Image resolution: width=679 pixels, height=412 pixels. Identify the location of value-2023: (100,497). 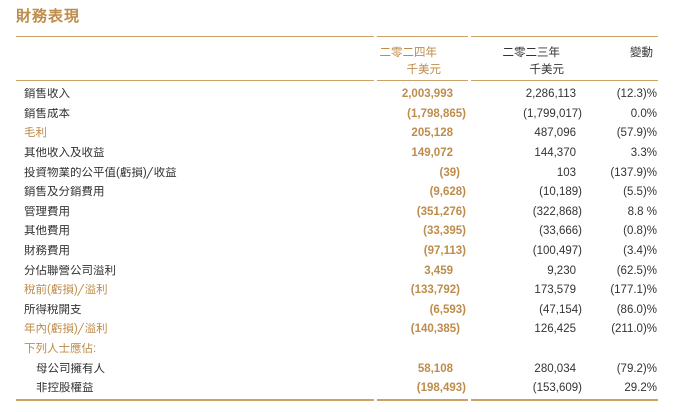
(557, 251).